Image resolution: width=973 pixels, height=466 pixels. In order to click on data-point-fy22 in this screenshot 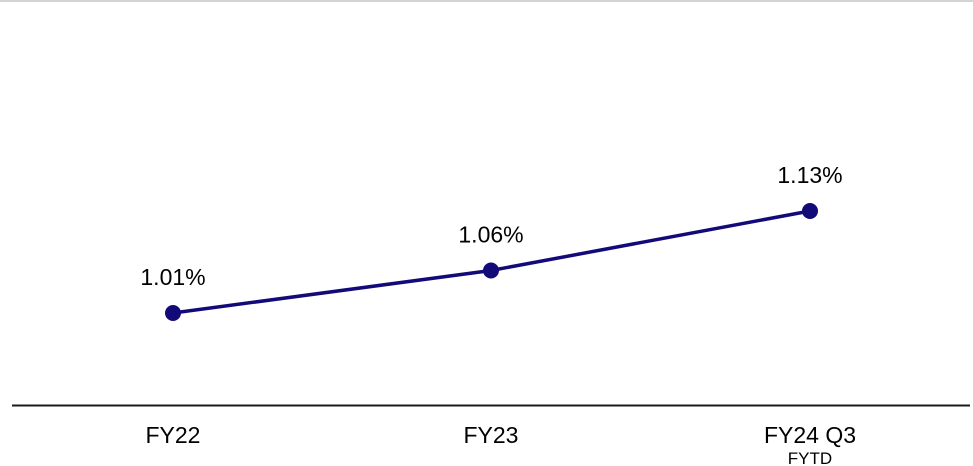, I will do `click(173, 313)`.